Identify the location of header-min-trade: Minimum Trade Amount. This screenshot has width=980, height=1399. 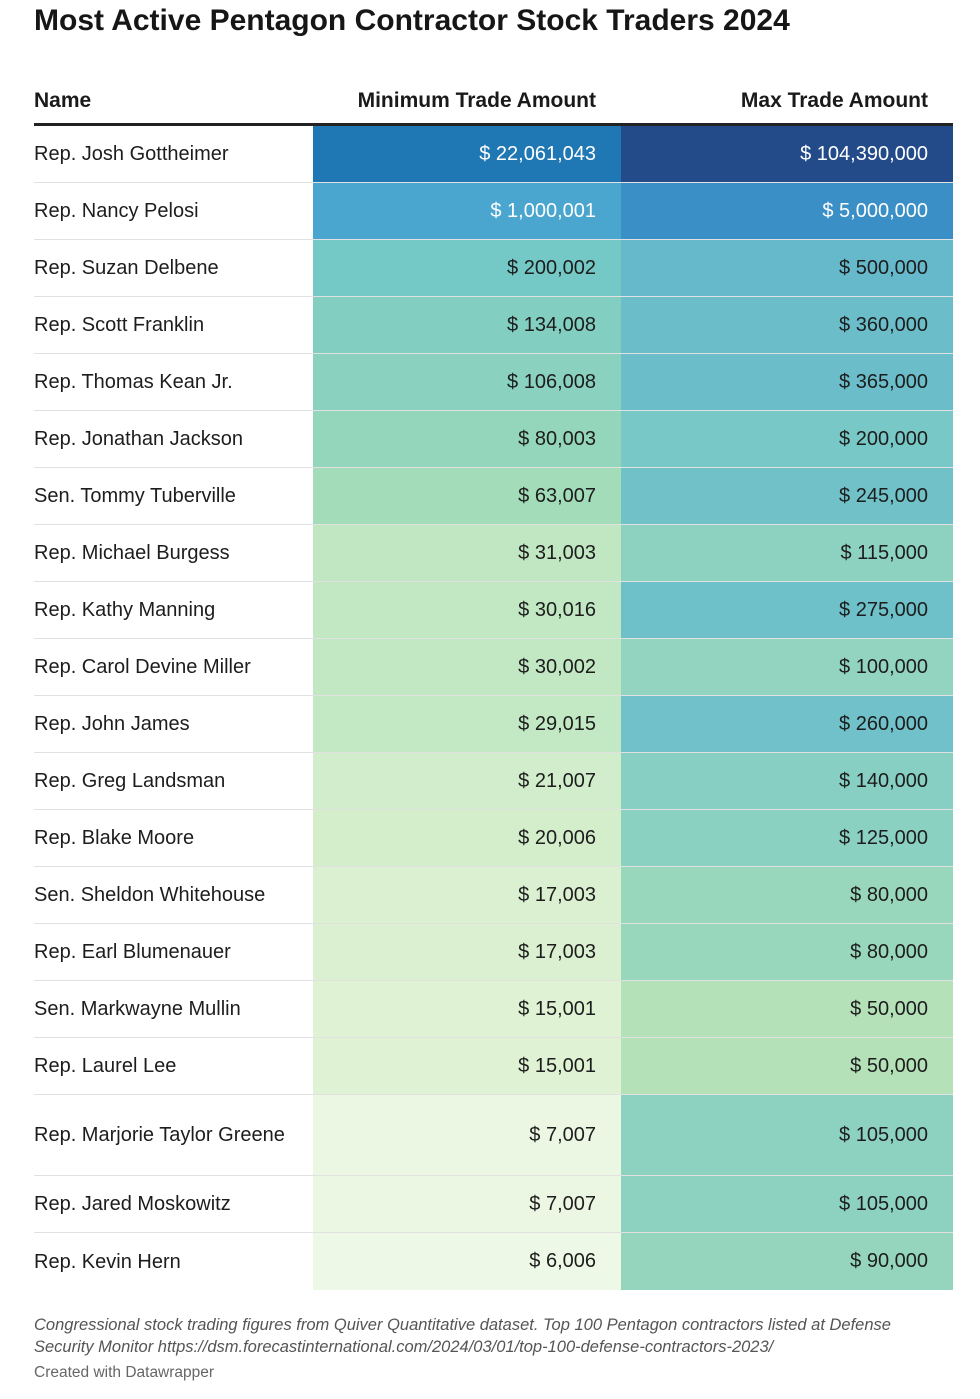
(476, 100).